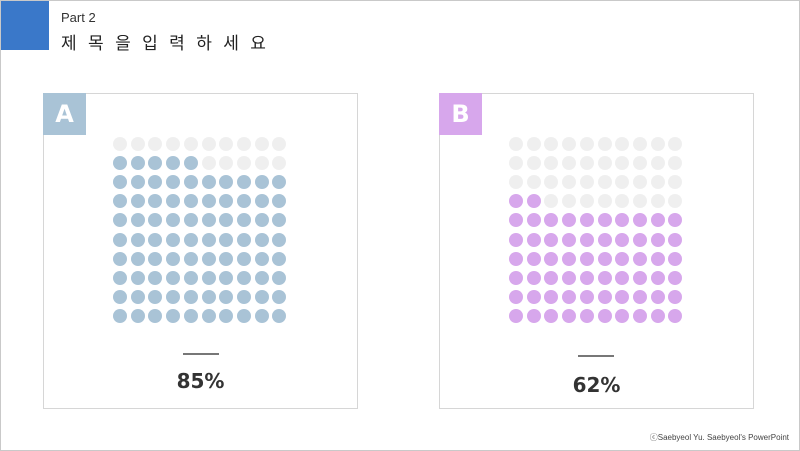 The image size is (800, 451). I want to click on card-badge: B, so click(460, 114).